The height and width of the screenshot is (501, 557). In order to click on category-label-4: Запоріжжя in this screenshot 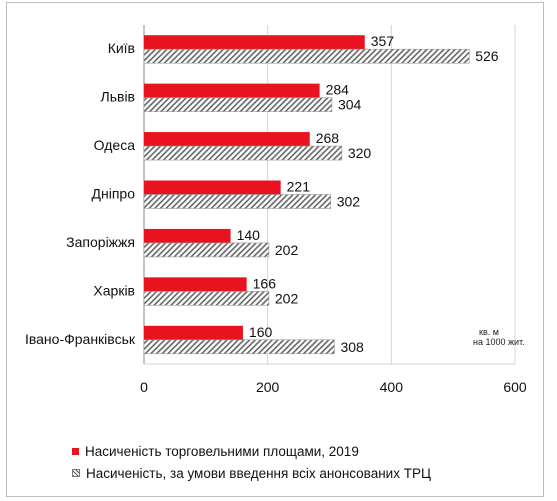, I will do `click(100, 242)`.